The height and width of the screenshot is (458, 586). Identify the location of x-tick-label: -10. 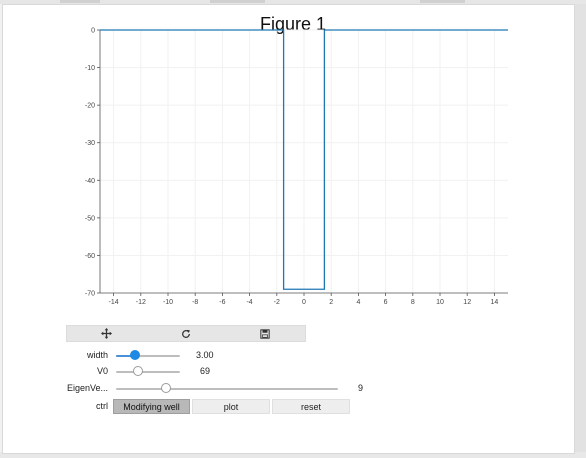
(168, 302).